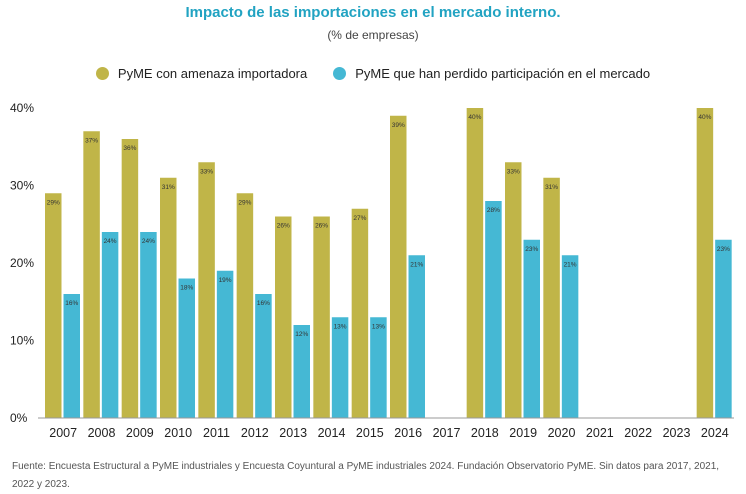  Describe the element at coordinates (22, 186) in the screenshot. I see `y-tick-label: 30%` at that location.